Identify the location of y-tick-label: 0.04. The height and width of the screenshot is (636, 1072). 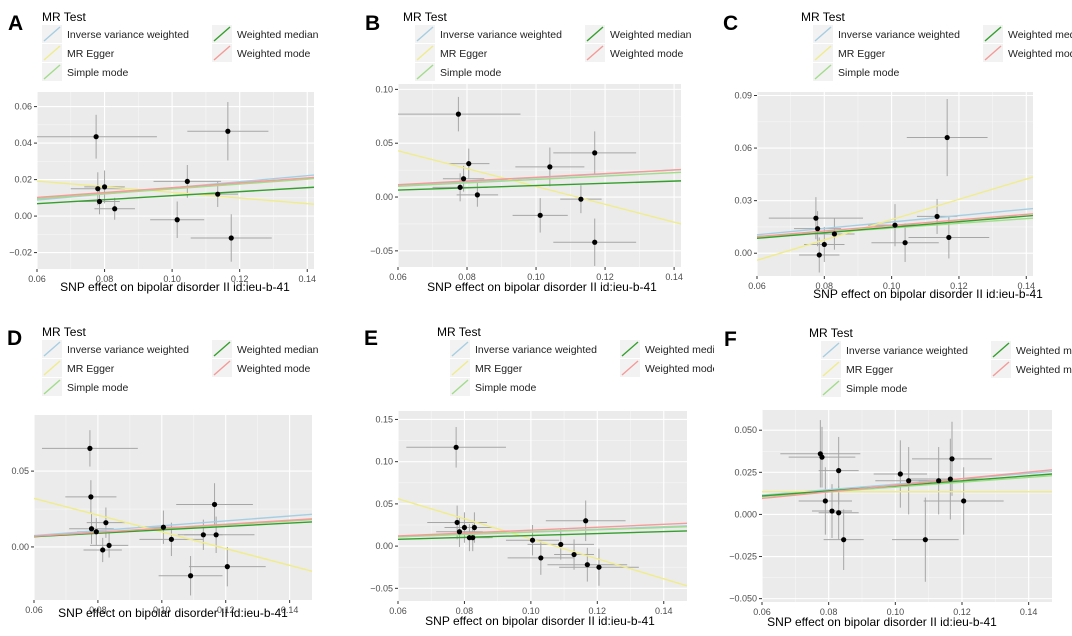
(23, 143).